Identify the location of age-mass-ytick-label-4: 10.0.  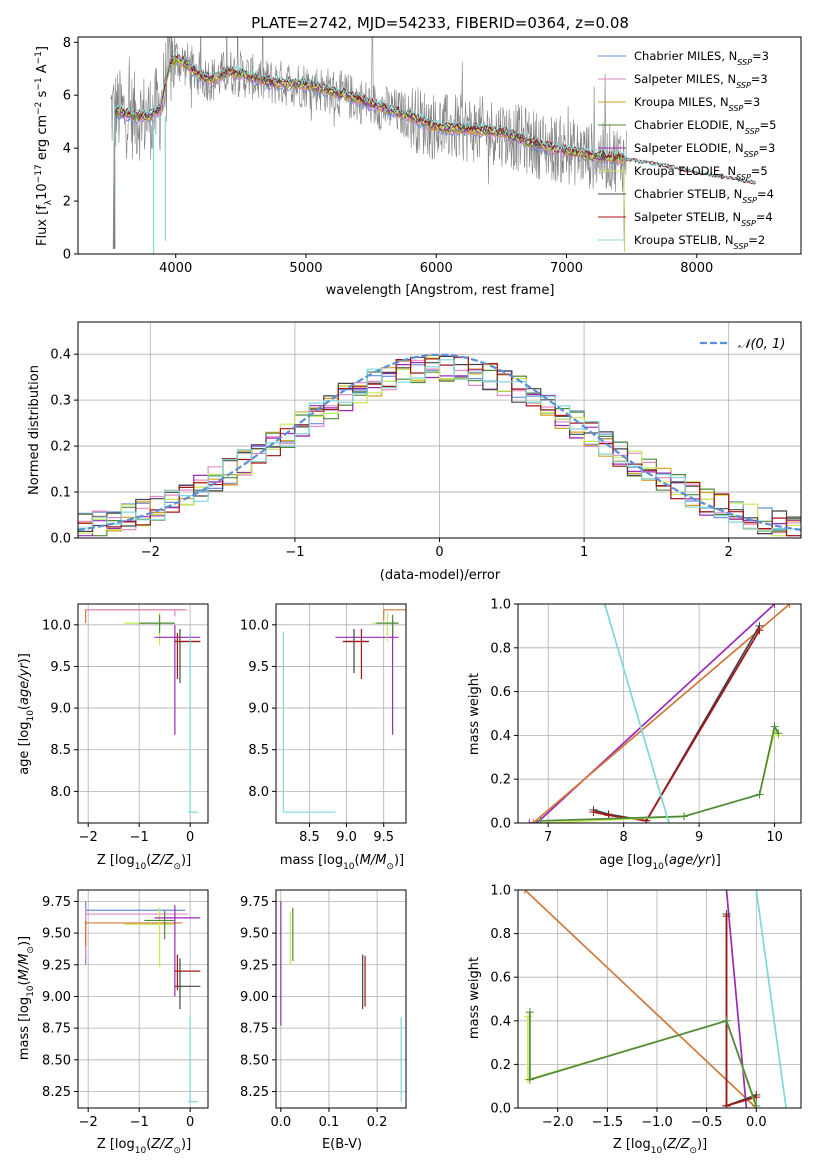
(254, 625).